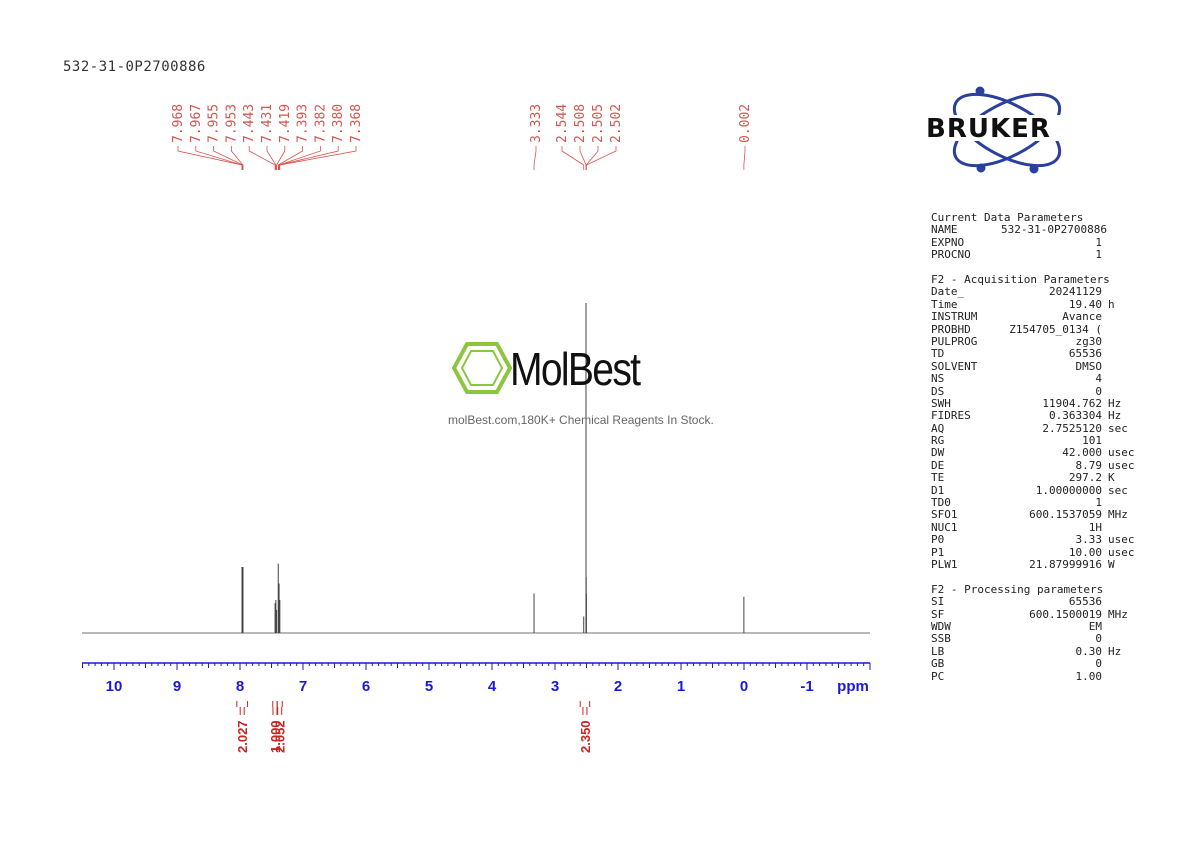 The image size is (1190, 842). Describe the element at coordinates (938, 552) in the screenshot. I see `param-key: P1` at that location.